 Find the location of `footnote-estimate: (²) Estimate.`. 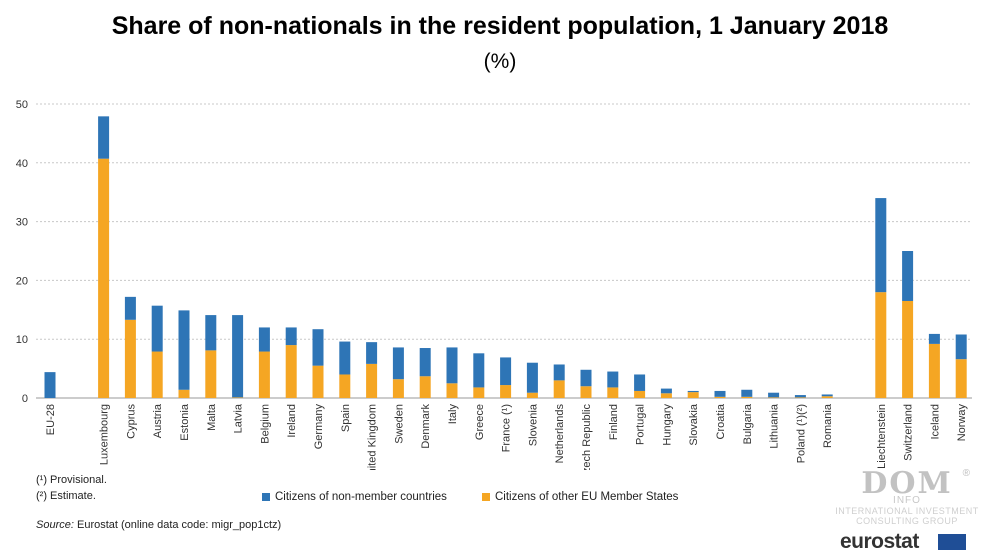

footnote-estimate: (²) Estimate. is located at coordinates (66, 496).